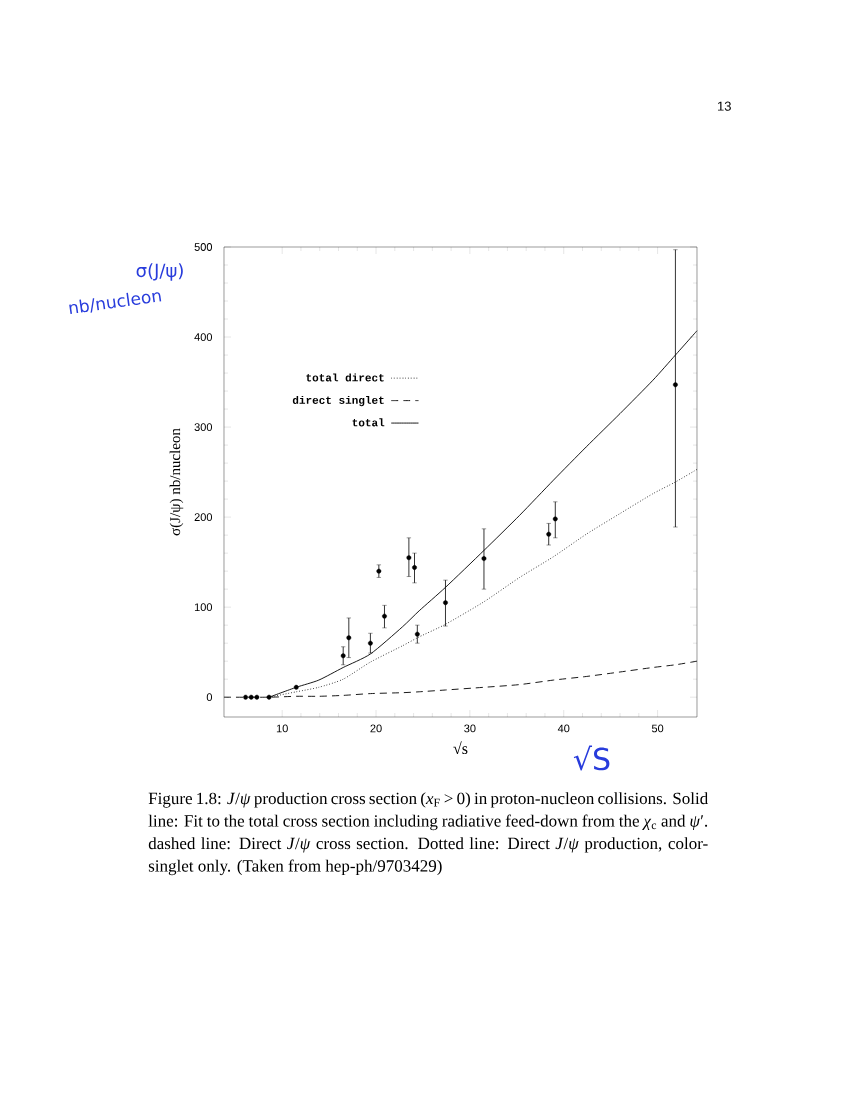  Describe the element at coordinates (563, 728) in the screenshot. I see `x-tick-label: 40` at that location.